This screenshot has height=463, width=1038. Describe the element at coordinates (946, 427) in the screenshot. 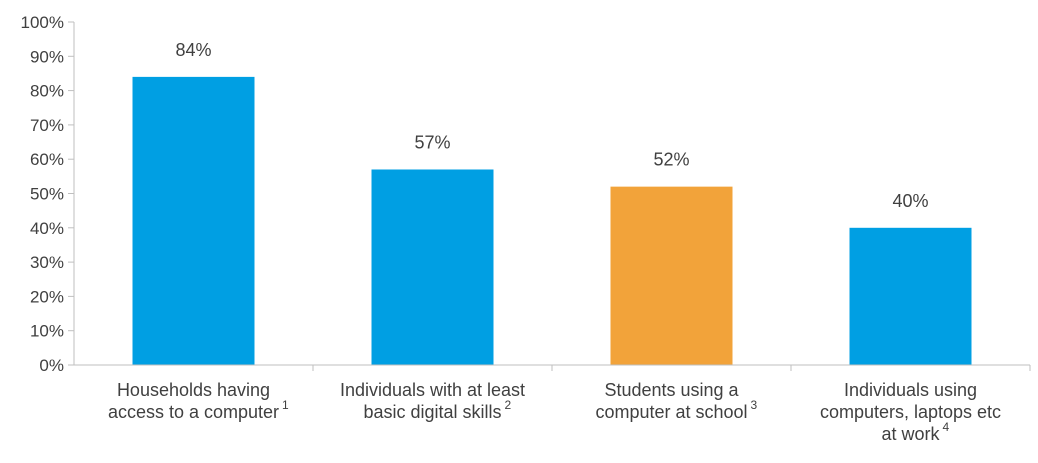

I see `category-footnote: 4` at that location.